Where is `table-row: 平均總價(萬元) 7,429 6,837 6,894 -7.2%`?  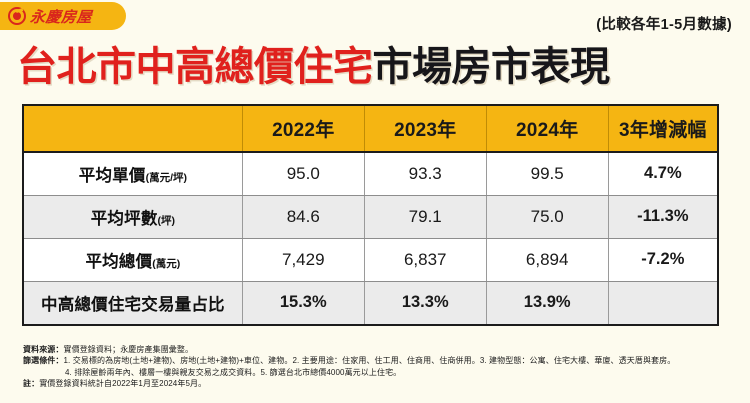
table-row: 平均總價(萬元) 7,429 6,837 6,894 -7.2% is located at coordinates (370, 260).